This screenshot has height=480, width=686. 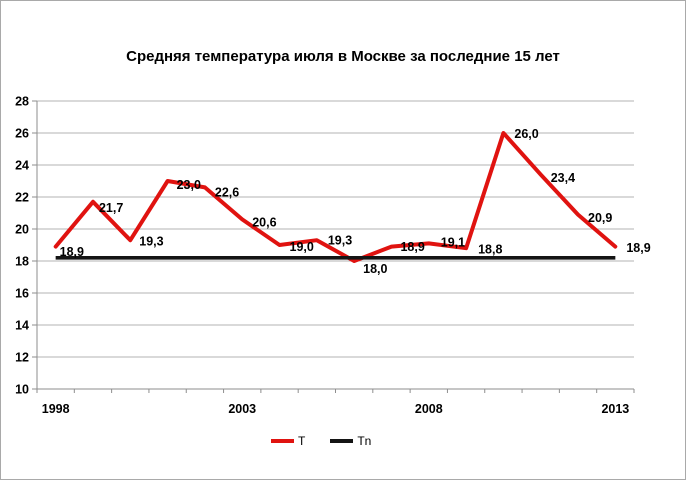 What do you see at coordinates (56, 409) in the screenshot?
I see `x-tick-label: 1998` at bounding box center [56, 409].